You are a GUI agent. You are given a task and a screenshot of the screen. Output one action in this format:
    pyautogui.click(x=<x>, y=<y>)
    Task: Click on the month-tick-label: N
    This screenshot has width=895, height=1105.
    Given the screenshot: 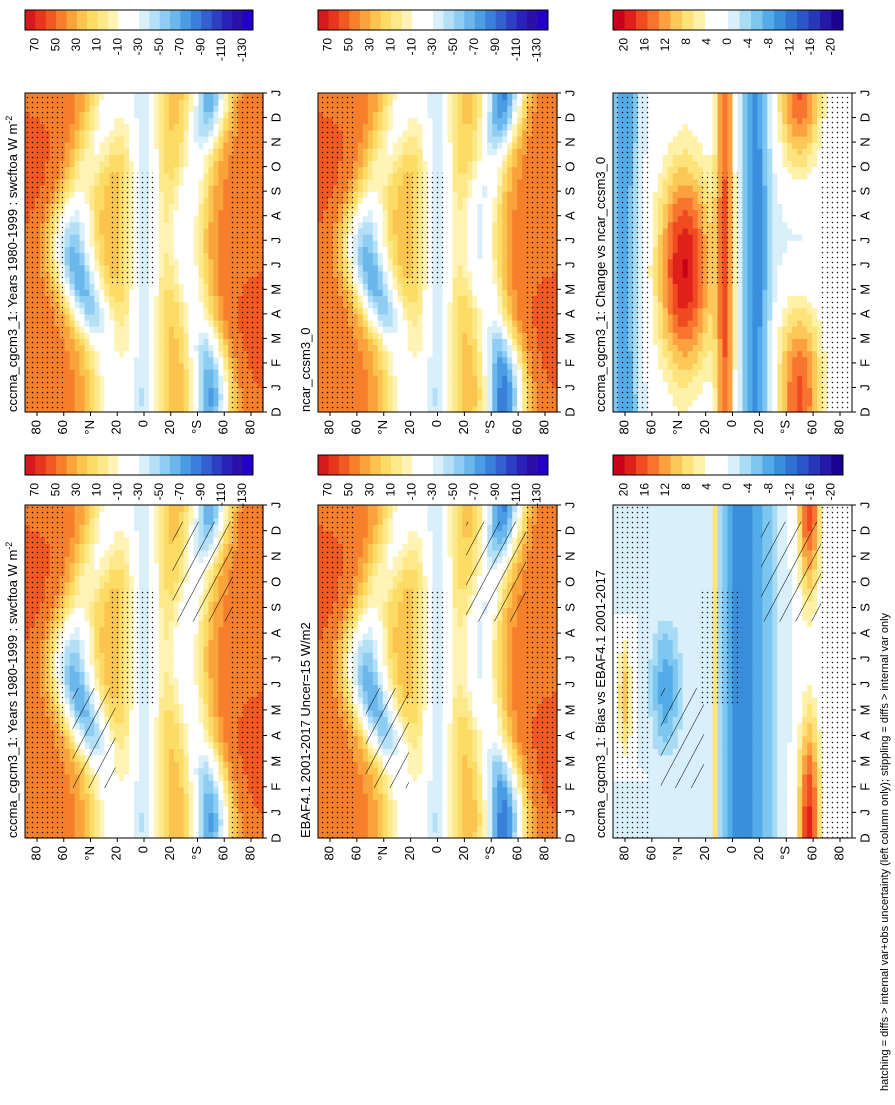 What is the action you would take?
    pyautogui.click(x=275, y=556)
    